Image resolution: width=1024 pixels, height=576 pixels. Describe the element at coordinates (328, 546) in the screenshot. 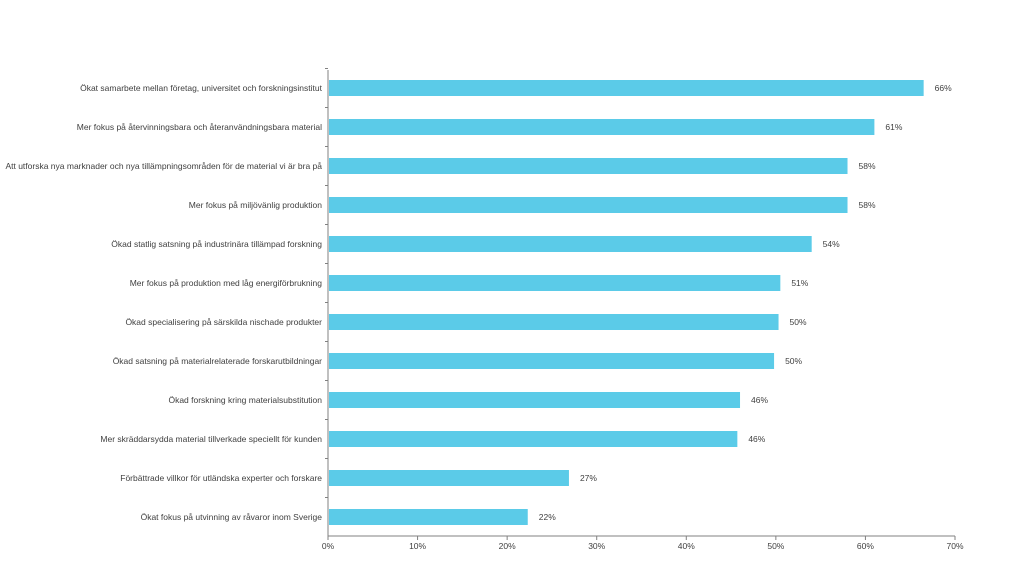

I see `x-tick-label: 0%` at that location.